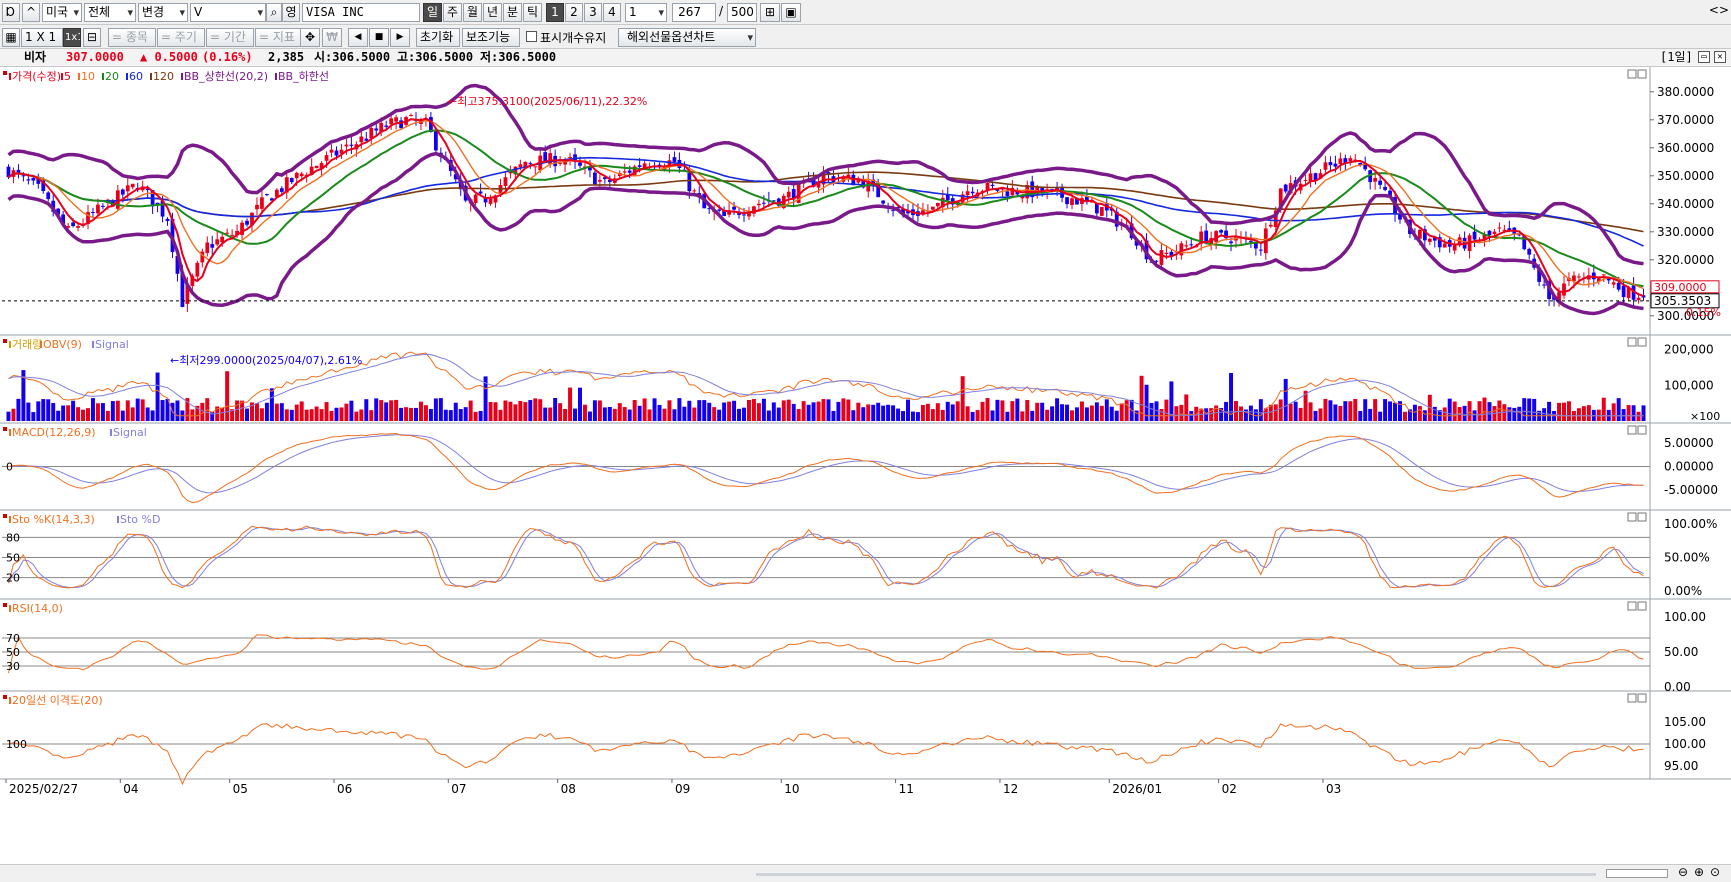  What do you see at coordinates (332, 37) in the screenshot?
I see `won-icon: ₩` at bounding box center [332, 37].